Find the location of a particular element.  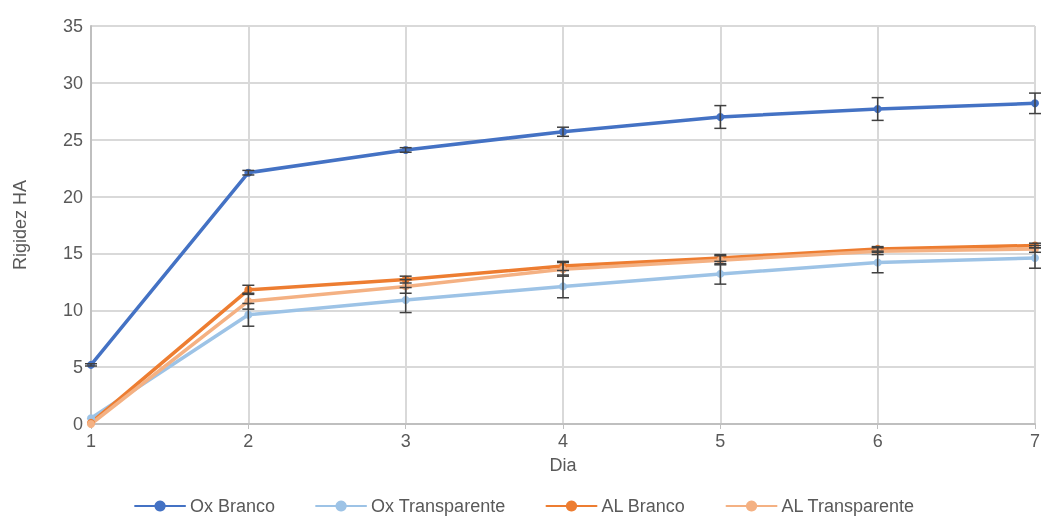

x-tick-label: 1 is located at coordinates (91, 441).